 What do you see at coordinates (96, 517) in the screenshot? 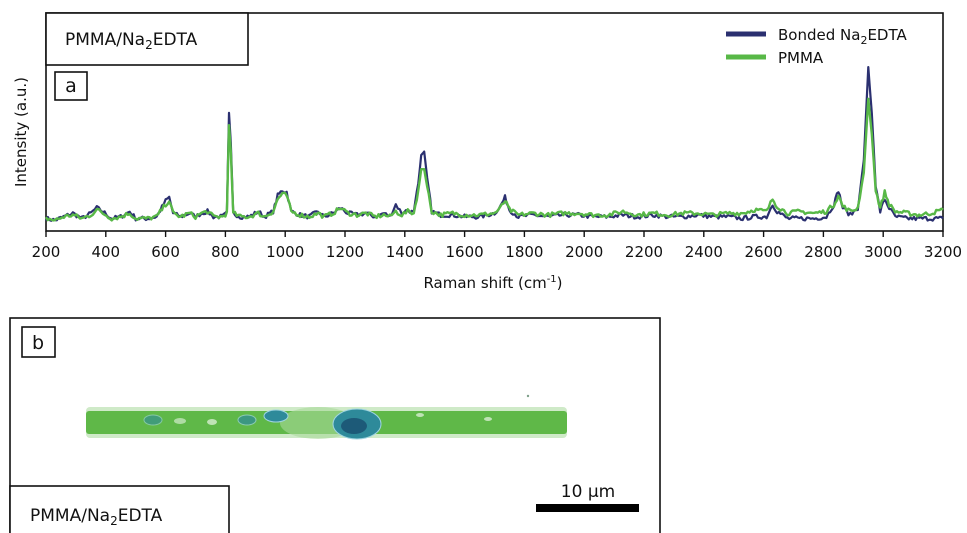
I see `map-sample-label: PMMA/Na2EDTA` at bounding box center [96, 517].